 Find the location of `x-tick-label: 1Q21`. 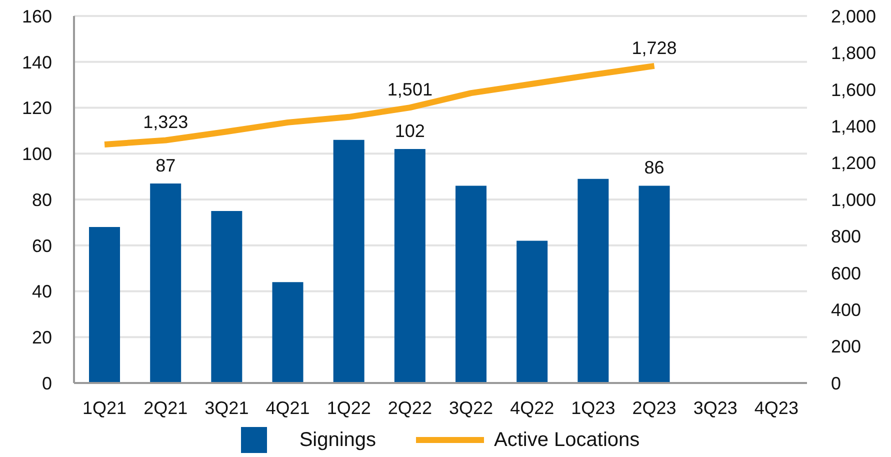

x-tick-label: 1Q21 is located at coordinates (104, 408).